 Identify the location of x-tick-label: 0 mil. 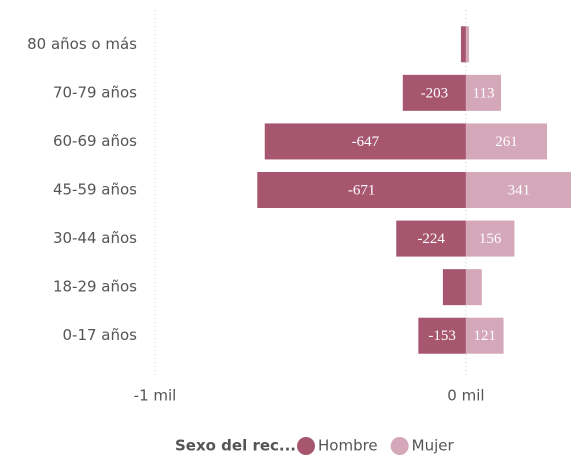
(465, 396).